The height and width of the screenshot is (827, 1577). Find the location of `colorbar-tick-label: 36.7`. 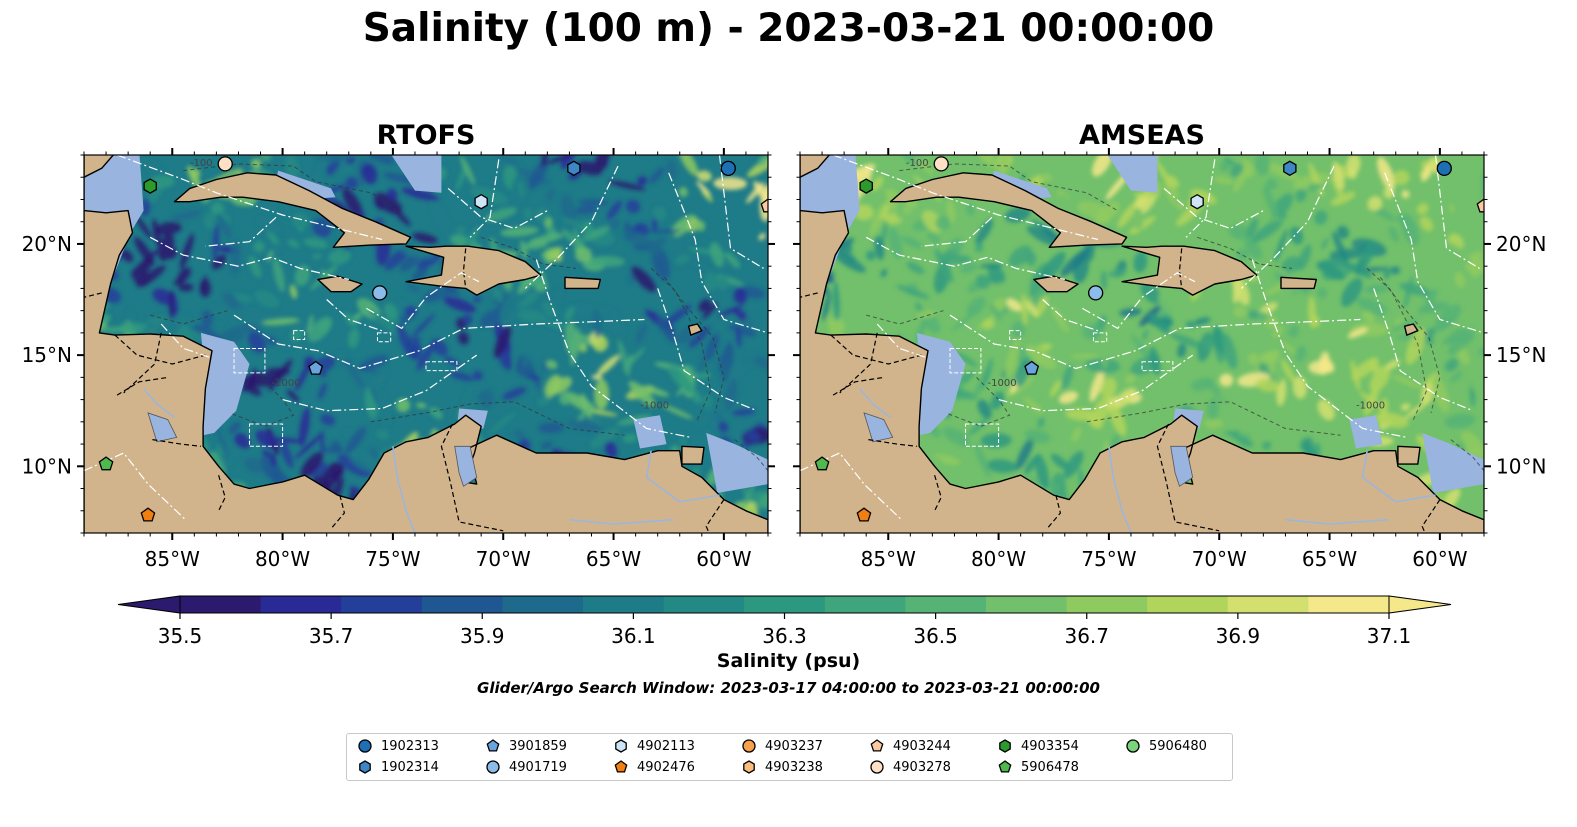

colorbar-tick-label: 36.7 is located at coordinates (1086, 636).